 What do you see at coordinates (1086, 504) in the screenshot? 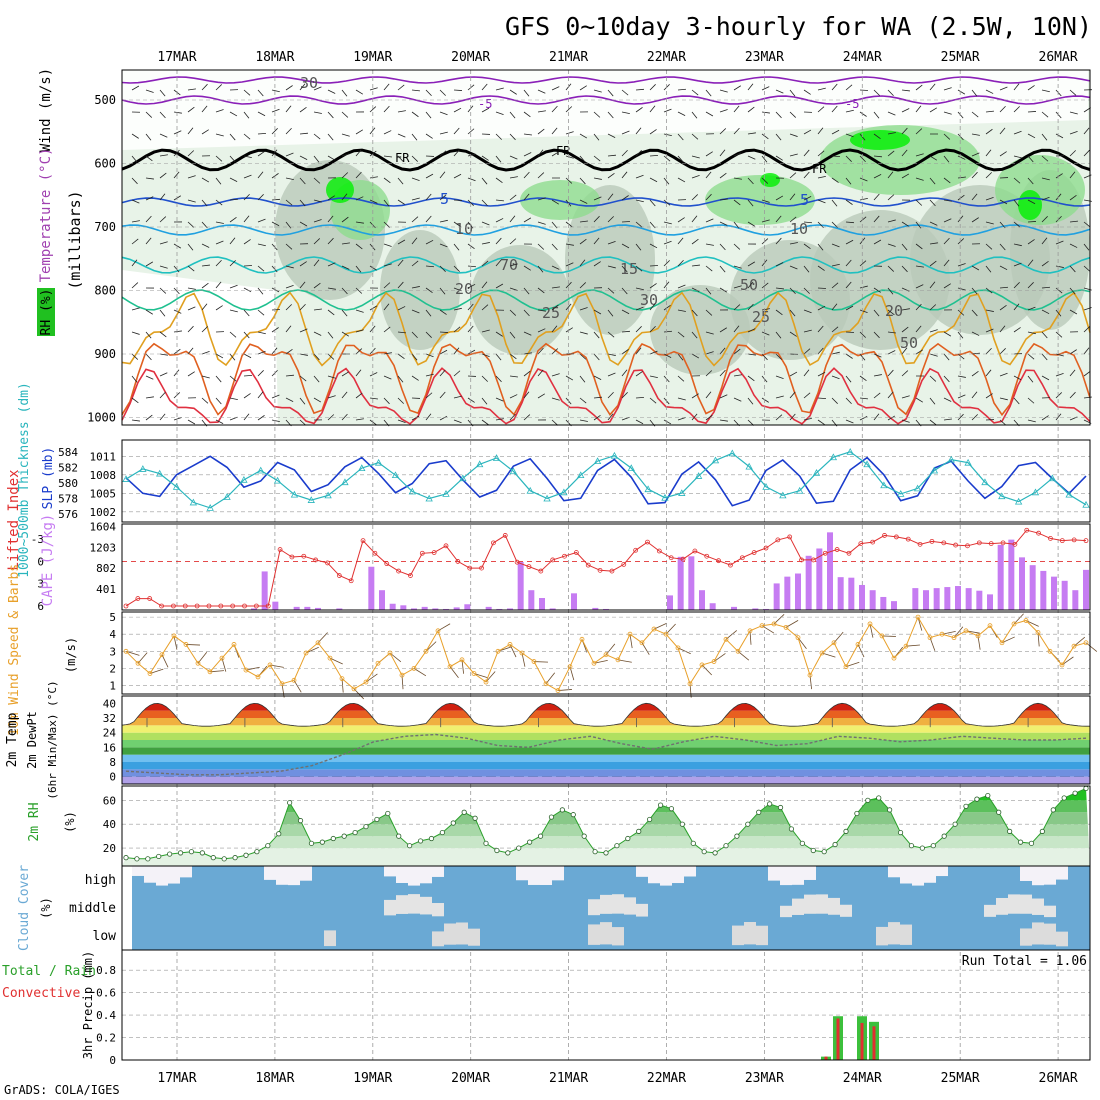
I see `thickness-point` at bounding box center [1086, 504].